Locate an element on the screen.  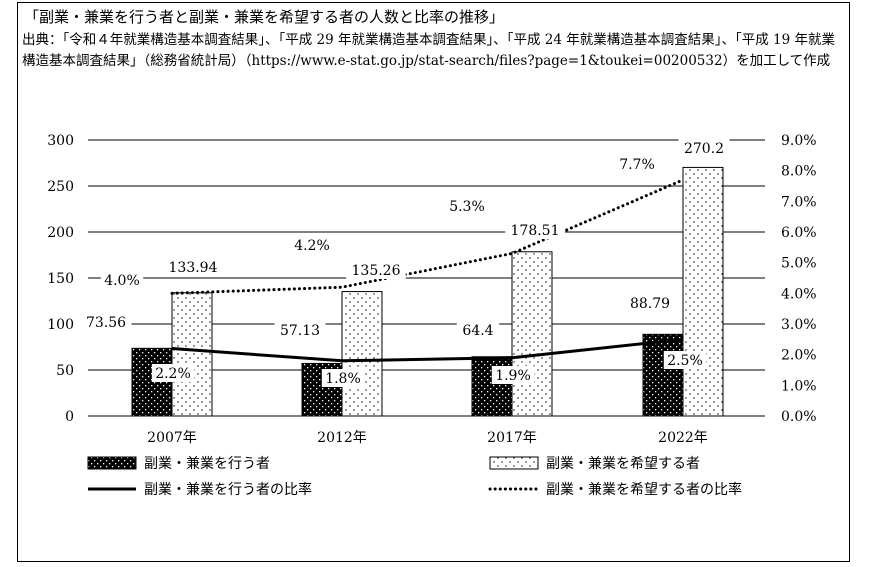
data-label-side-job-wish-rate: 5.3% is located at coordinates (467, 207).